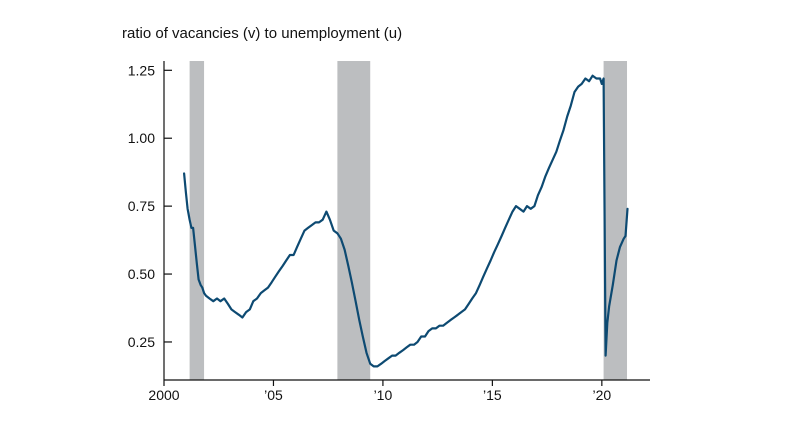 The height and width of the screenshot is (423, 800). Describe the element at coordinates (141, 206) in the screenshot. I see `y-tick-label: 0.75` at that location.